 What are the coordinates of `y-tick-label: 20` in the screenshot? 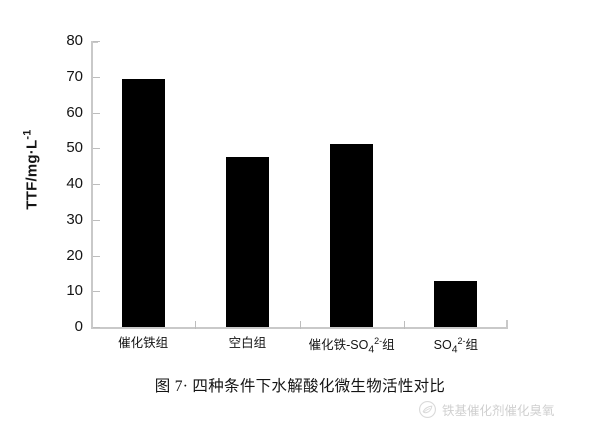 It's located at (74, 255).